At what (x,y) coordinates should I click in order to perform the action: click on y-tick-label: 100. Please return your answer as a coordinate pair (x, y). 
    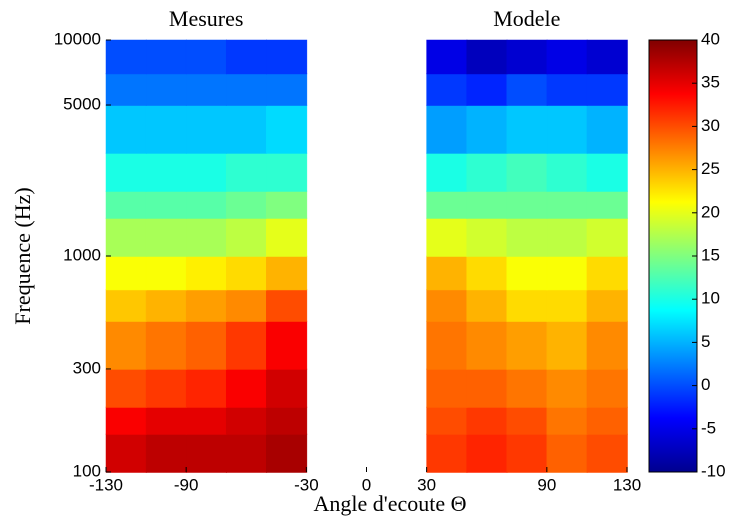
    Looking at the image, I should click on (87, 470).